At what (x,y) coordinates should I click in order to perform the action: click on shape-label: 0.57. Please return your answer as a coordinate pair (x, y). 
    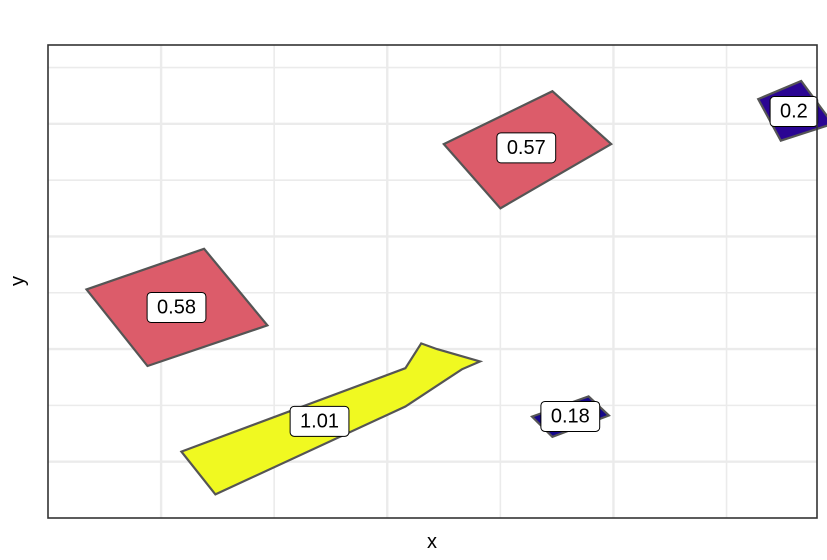
    Looking at the image, I should click on (526, 148).